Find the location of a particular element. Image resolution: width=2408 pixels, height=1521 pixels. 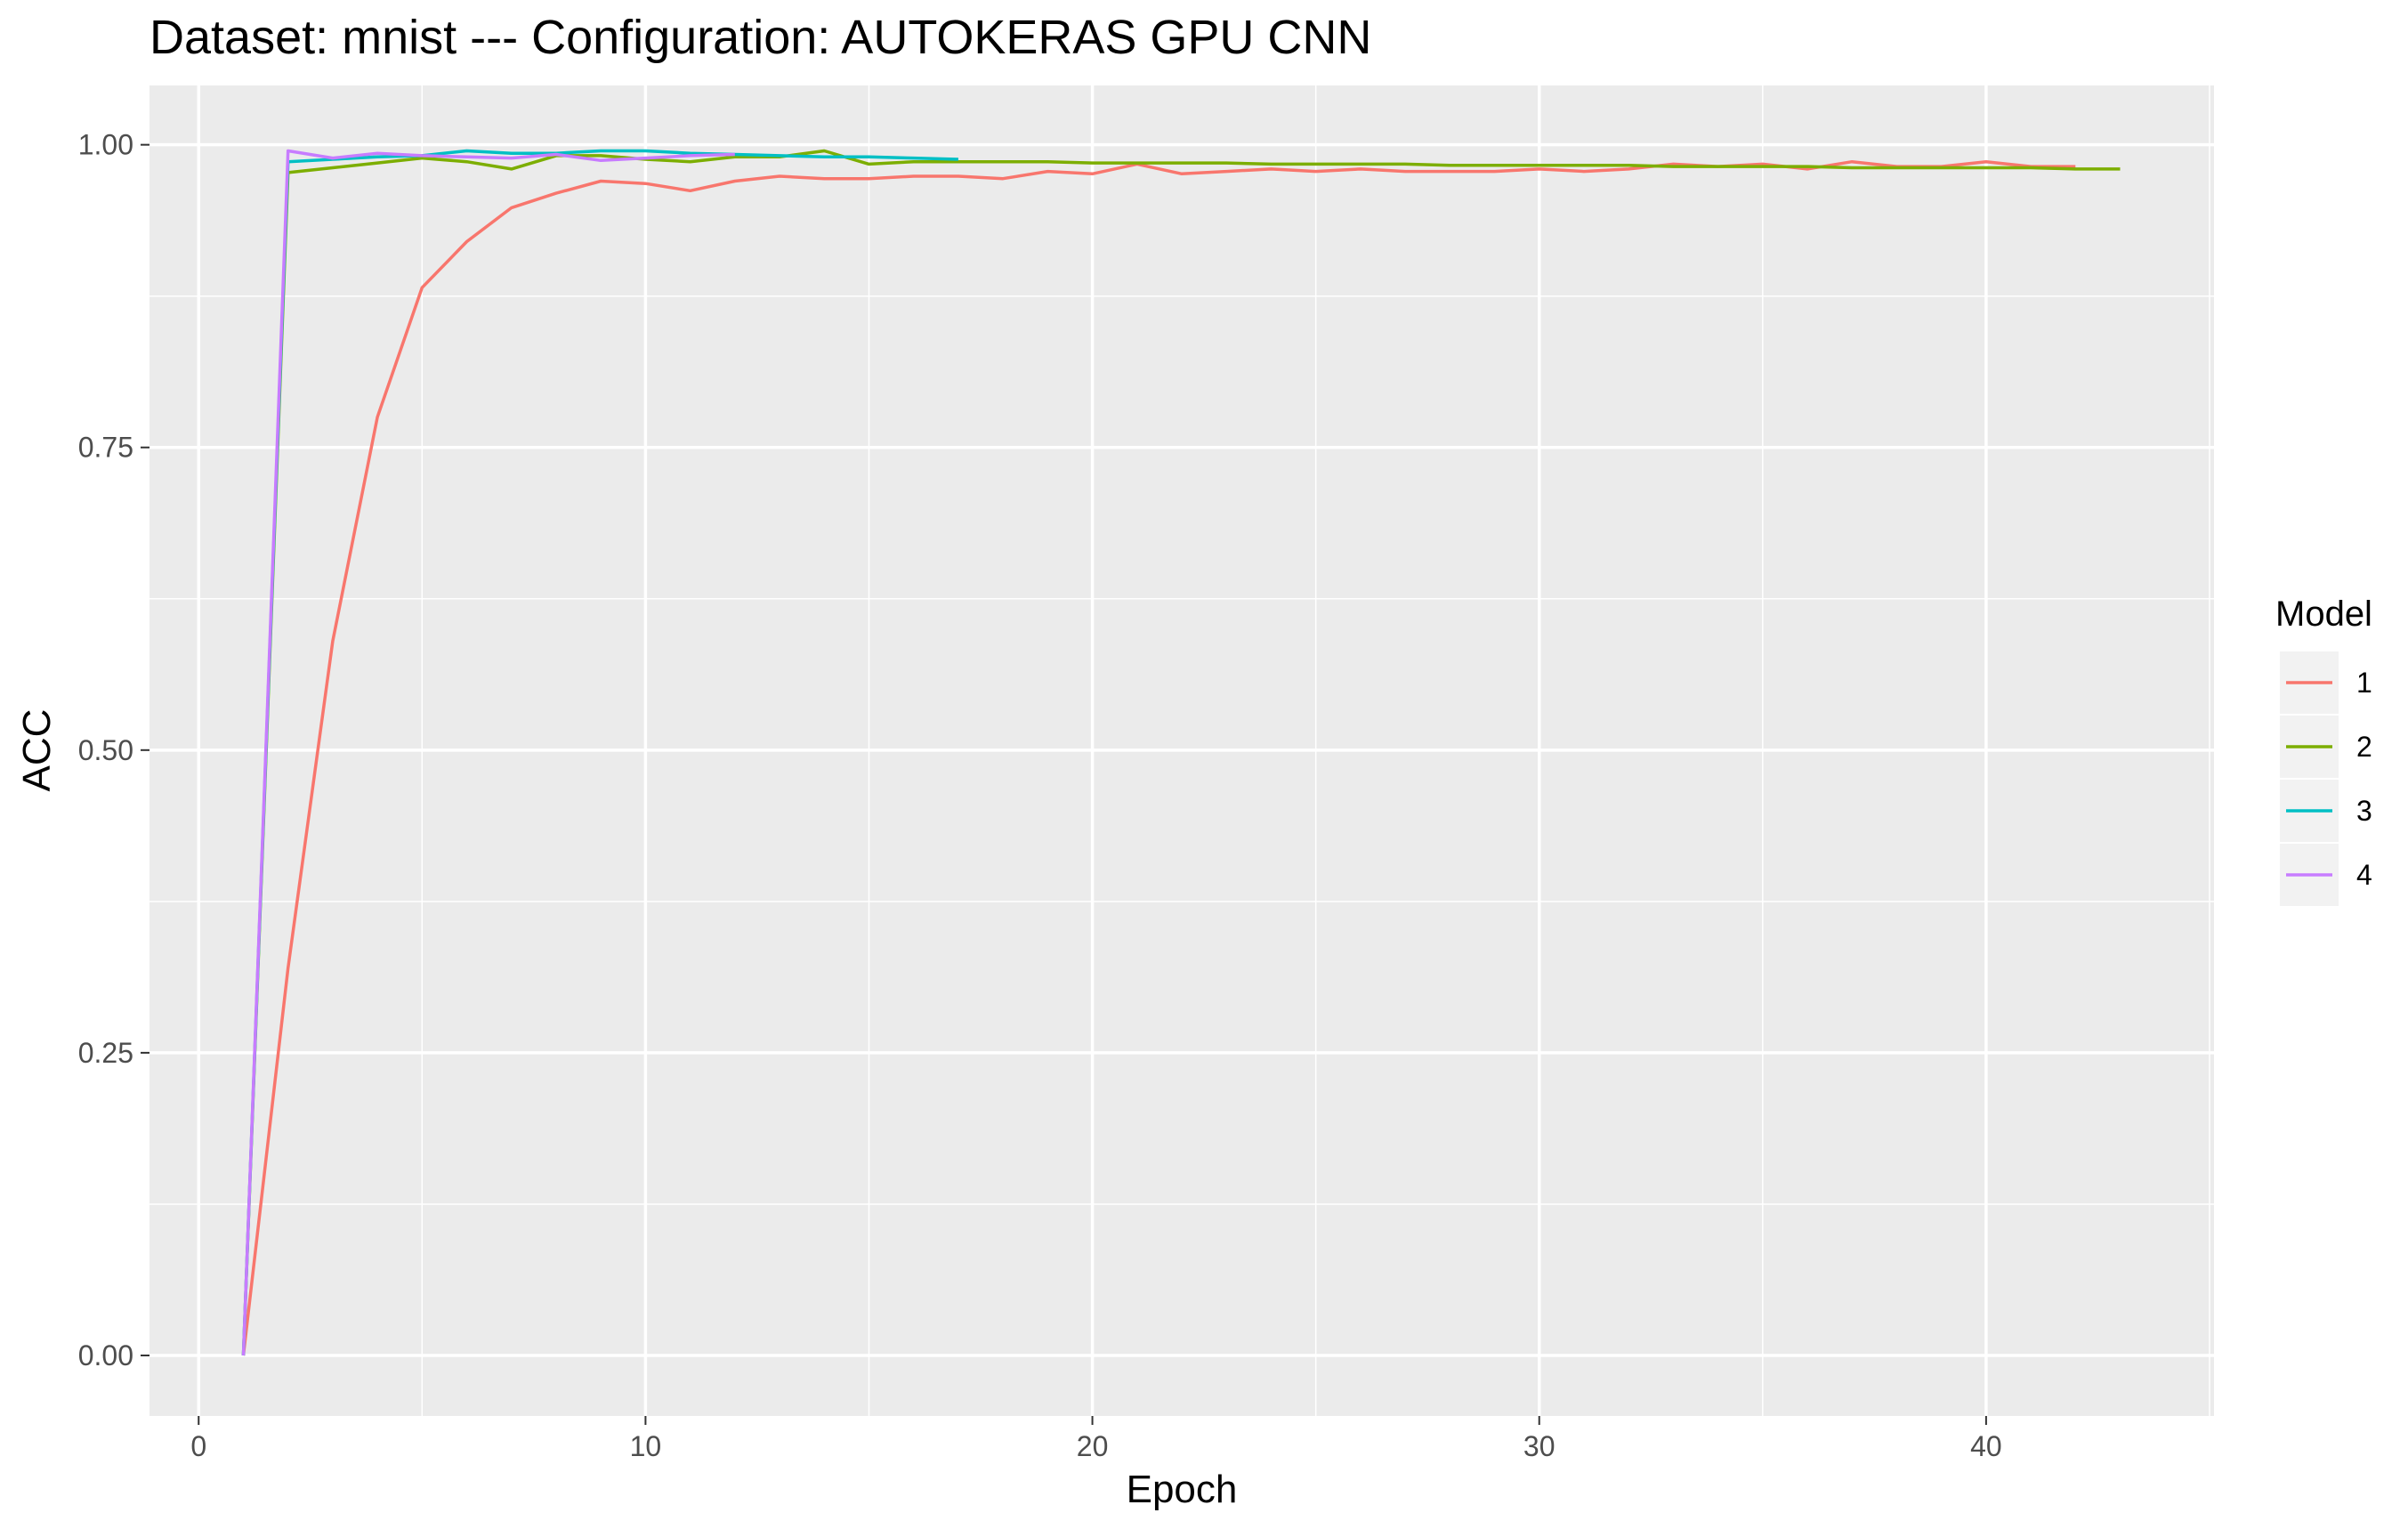

x-tick-label: 20 is located at coordinates (1093, 1446).